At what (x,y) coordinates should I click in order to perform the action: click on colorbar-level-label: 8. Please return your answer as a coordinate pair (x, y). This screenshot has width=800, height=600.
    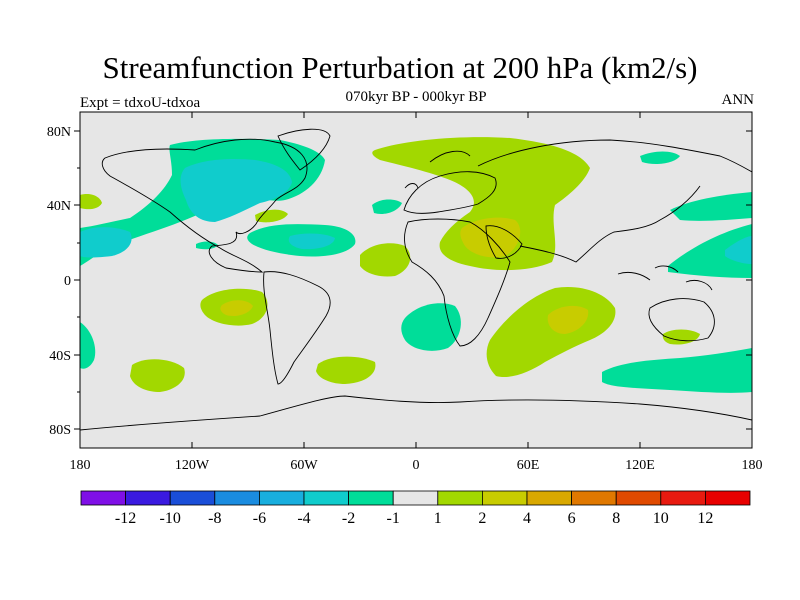
    Looking at the image, I should click on (616, 518).